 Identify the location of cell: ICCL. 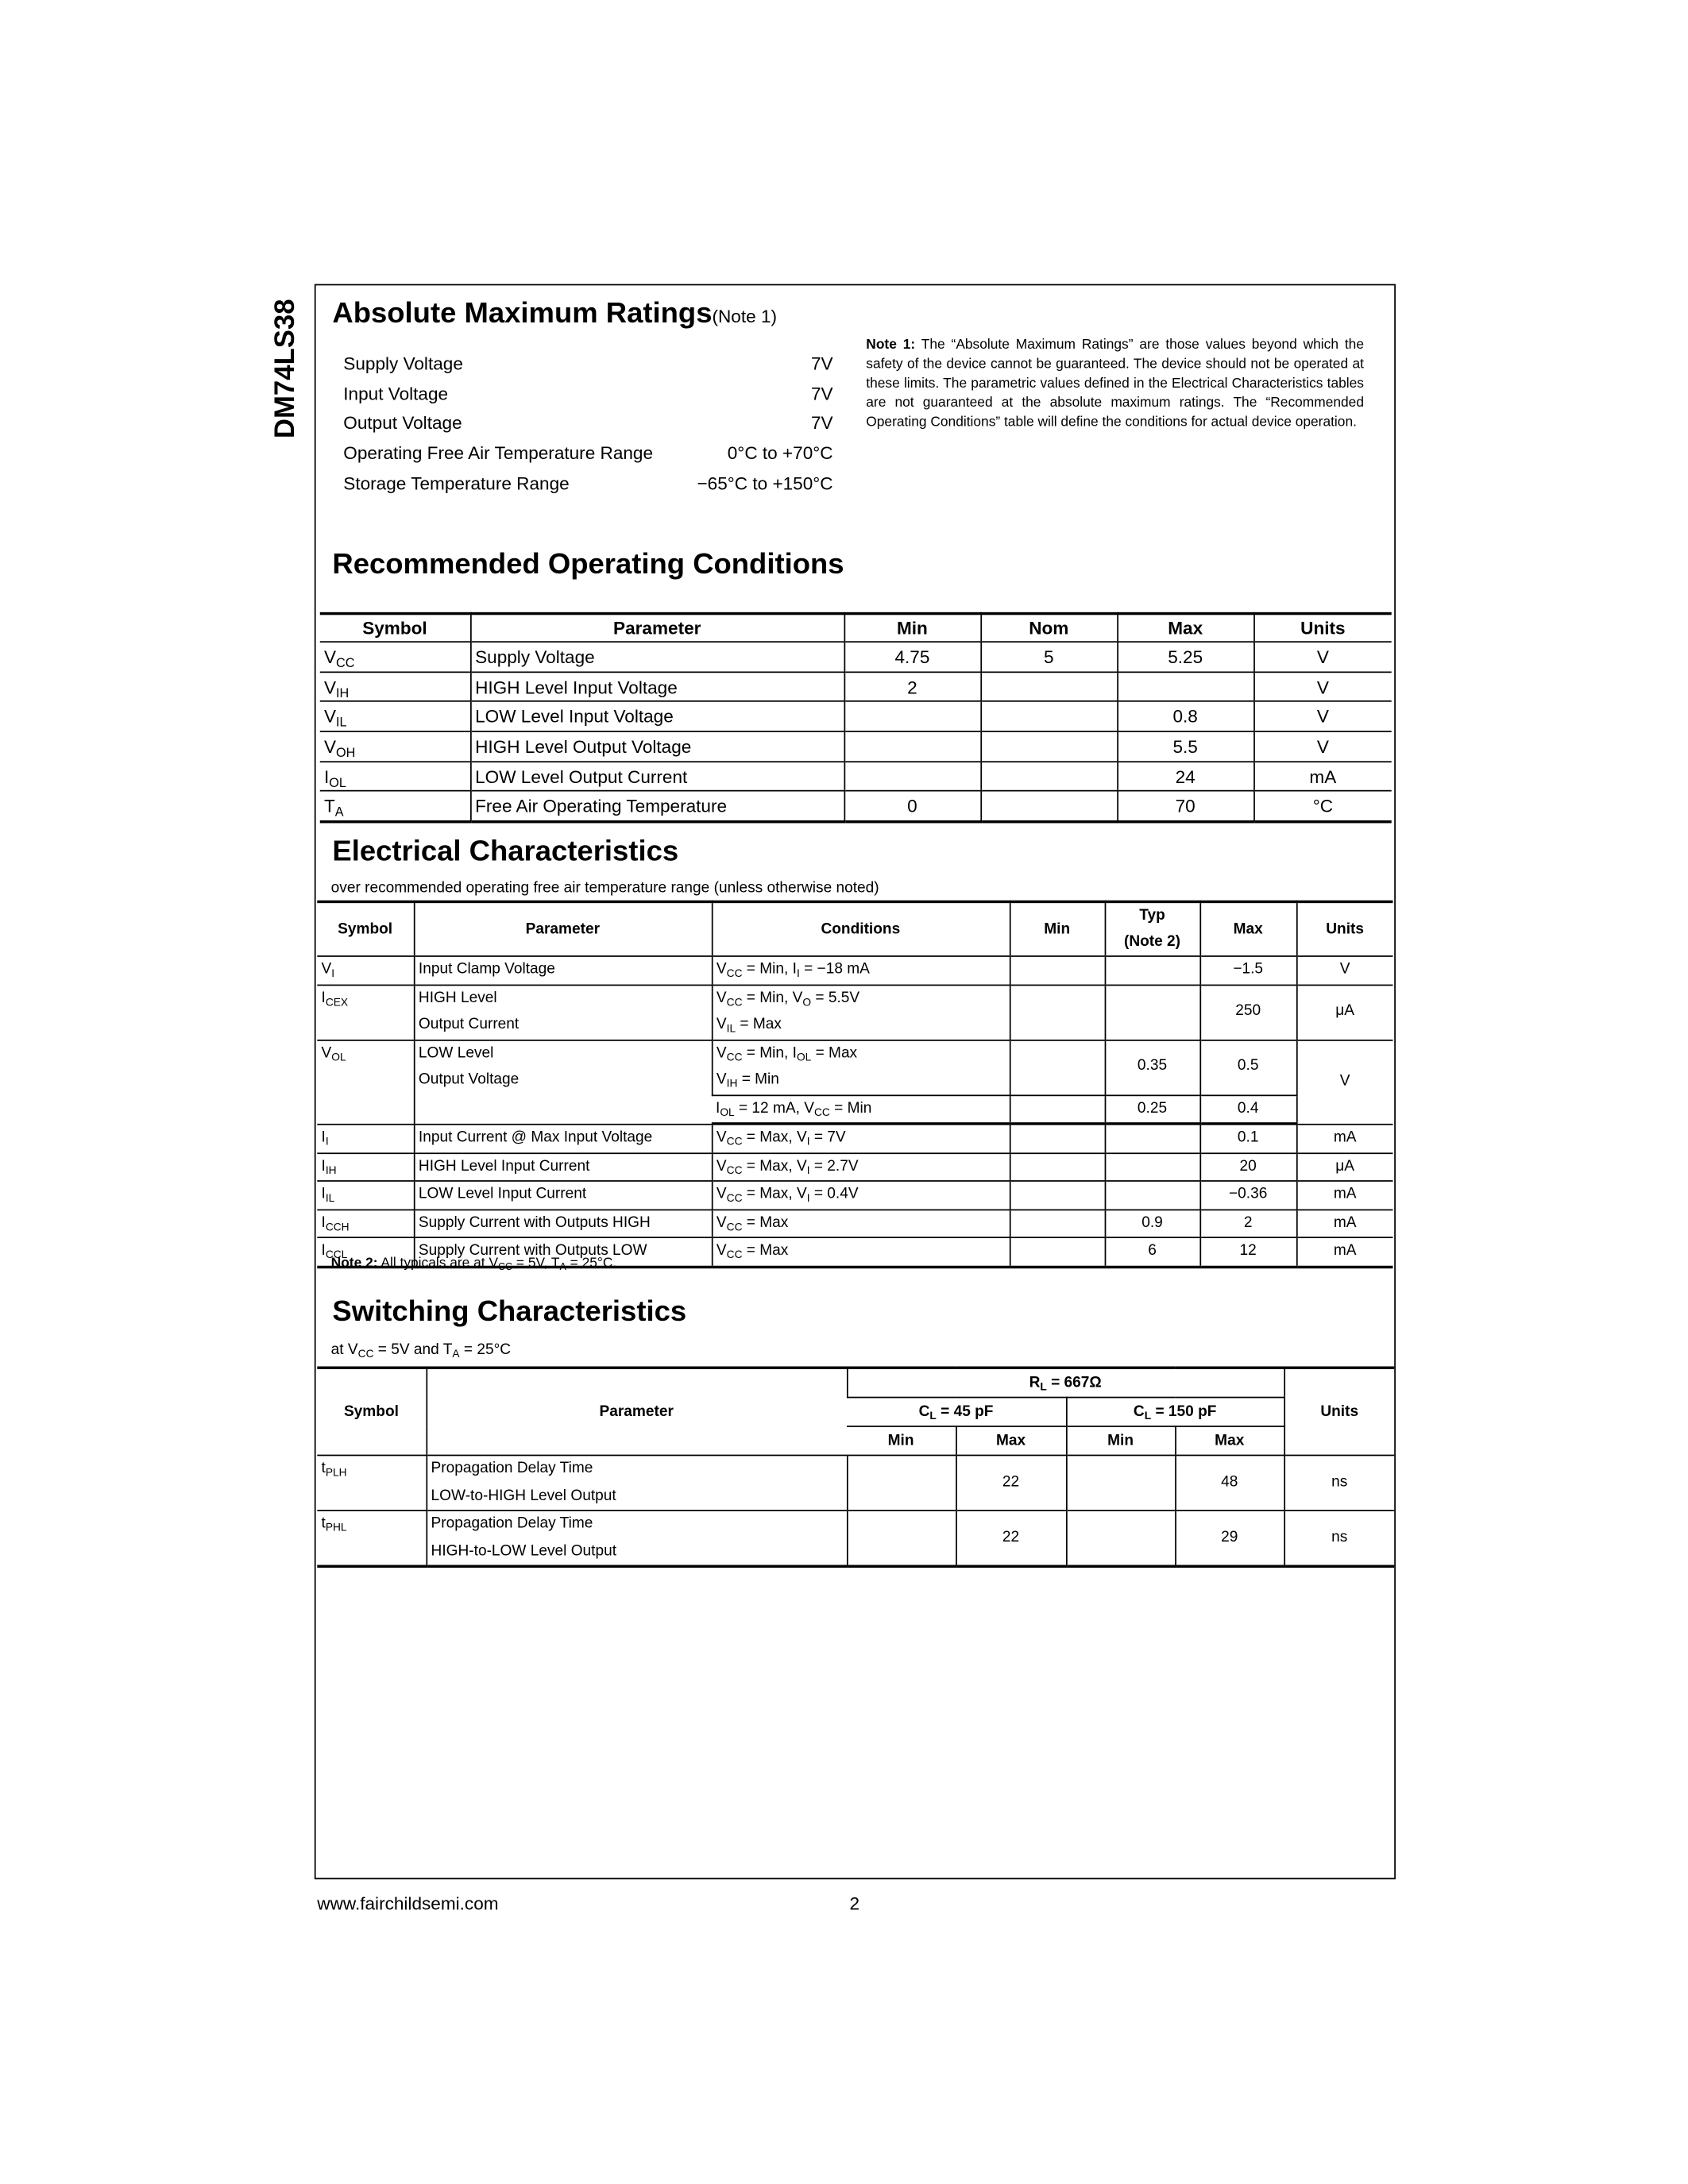
(365, 1252).